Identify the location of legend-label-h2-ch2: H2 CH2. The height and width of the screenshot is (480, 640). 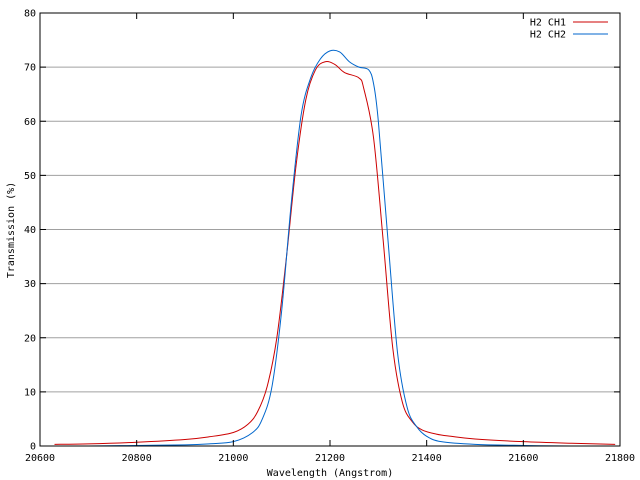
(548, 35).